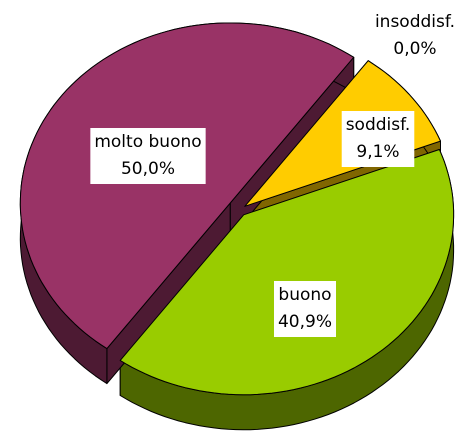  I want to click on slice-name: molto buono, so click(147, 142).